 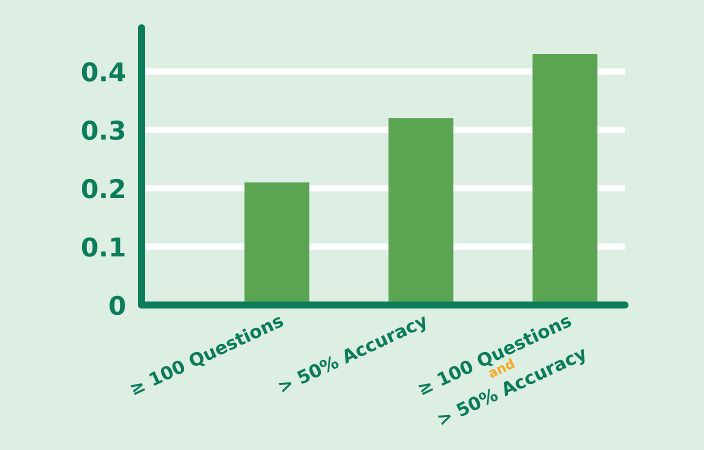 What do you see at coordinates (104, 72) in the screenshot?
I see `y-tick-label: 0.4` at bounding box center [104, 72].